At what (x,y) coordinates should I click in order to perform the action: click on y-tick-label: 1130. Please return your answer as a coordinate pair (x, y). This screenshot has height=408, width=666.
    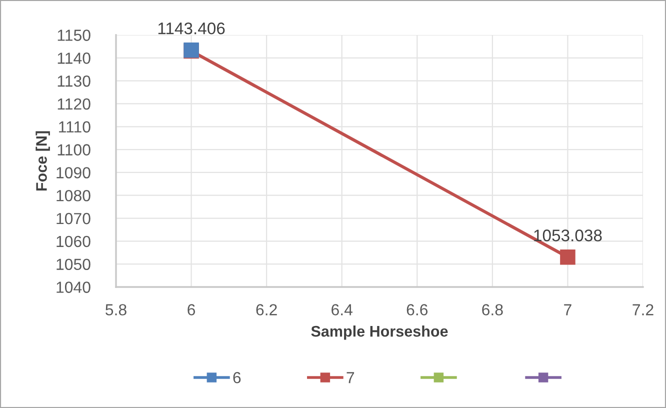
    Looking at the image, I should click on (74, 81).